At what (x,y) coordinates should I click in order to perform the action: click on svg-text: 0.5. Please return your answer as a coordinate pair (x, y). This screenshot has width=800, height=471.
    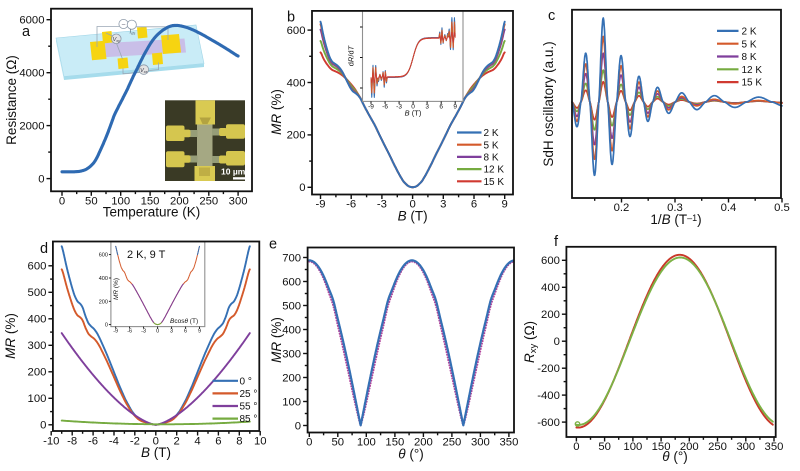
    Looking at the image, I should click on (782, 208).